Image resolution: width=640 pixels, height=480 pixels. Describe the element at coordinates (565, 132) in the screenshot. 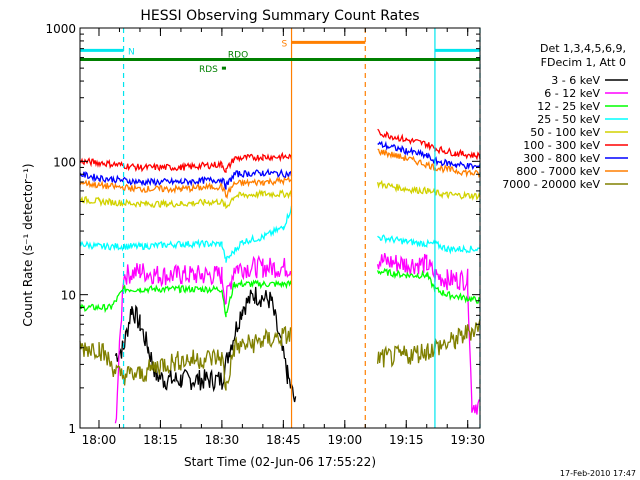

I see `legend-label-50-100-kev: 50 - 100 keV` at that location.